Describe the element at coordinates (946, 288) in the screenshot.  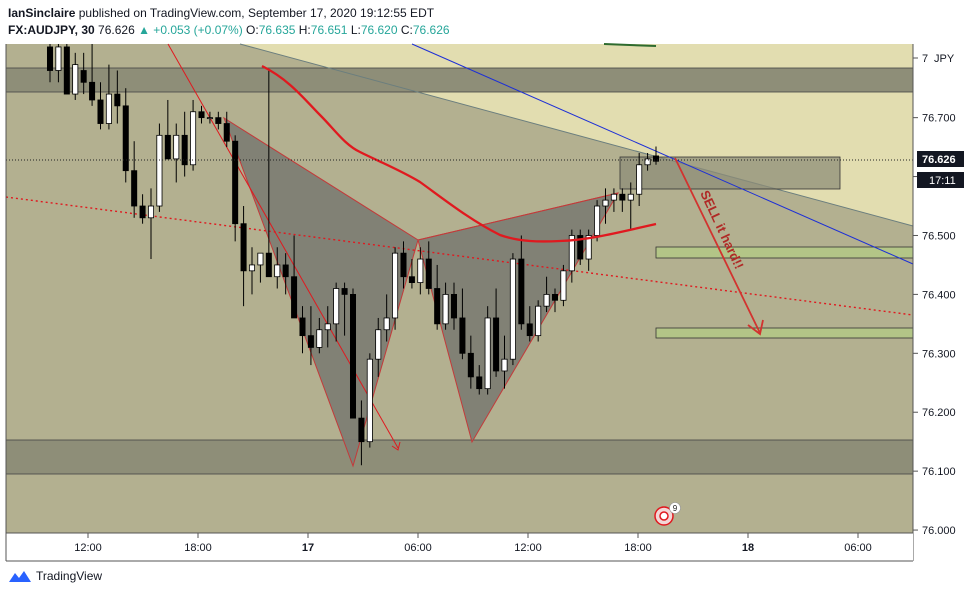
I see `price-axis` at that location.